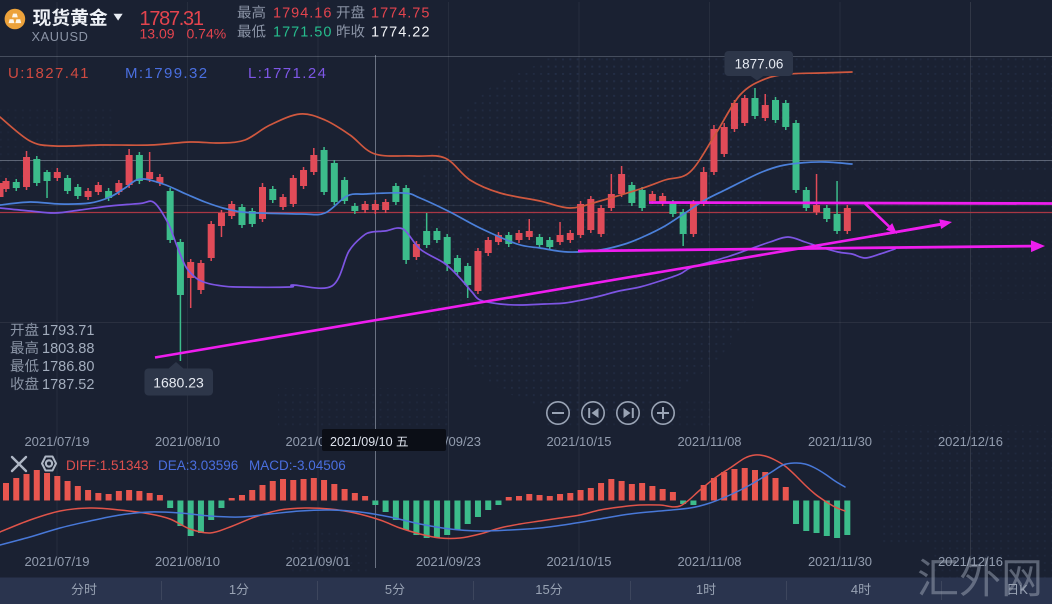 The image size is (1052, 604). Describe the element at coordinates (178, 383) in the screenshot. I see `svg-text: 1680.23` at that location.